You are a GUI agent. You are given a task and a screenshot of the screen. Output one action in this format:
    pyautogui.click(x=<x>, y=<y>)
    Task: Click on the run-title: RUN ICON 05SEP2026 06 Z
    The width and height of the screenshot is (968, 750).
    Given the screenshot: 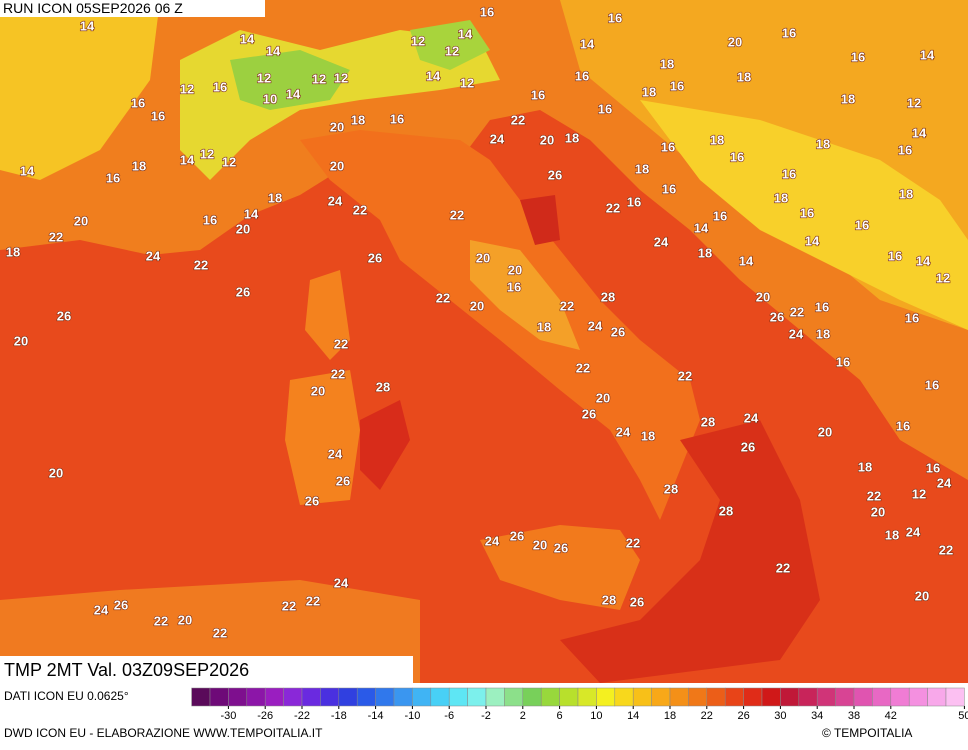 What is the action you would take?
    pyautogui.click(x=93, y=8)
    